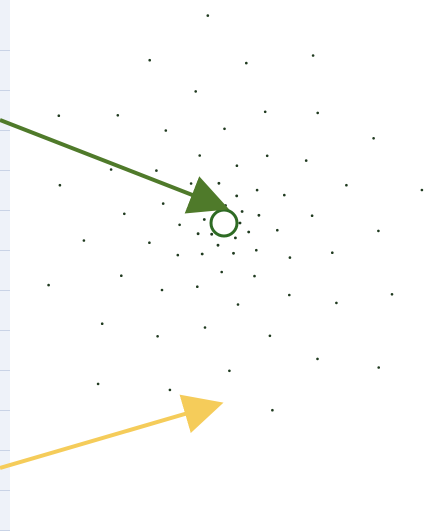 This screenshot has height=531, width=439. I want to click on center-ring, so click(224, 223).